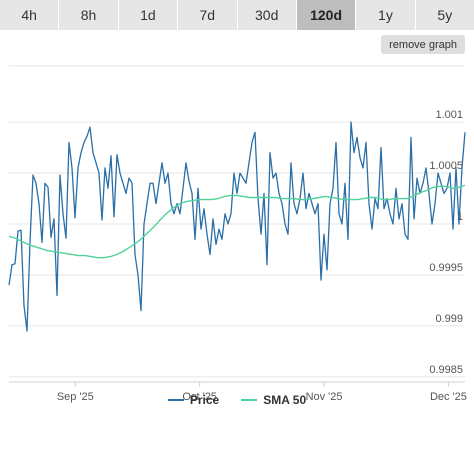 This screenshot has width=474, height=455. Describe the element at coordinates (449, 115) in the screenshot. I see `y-tick-label: 1.001` at that location.